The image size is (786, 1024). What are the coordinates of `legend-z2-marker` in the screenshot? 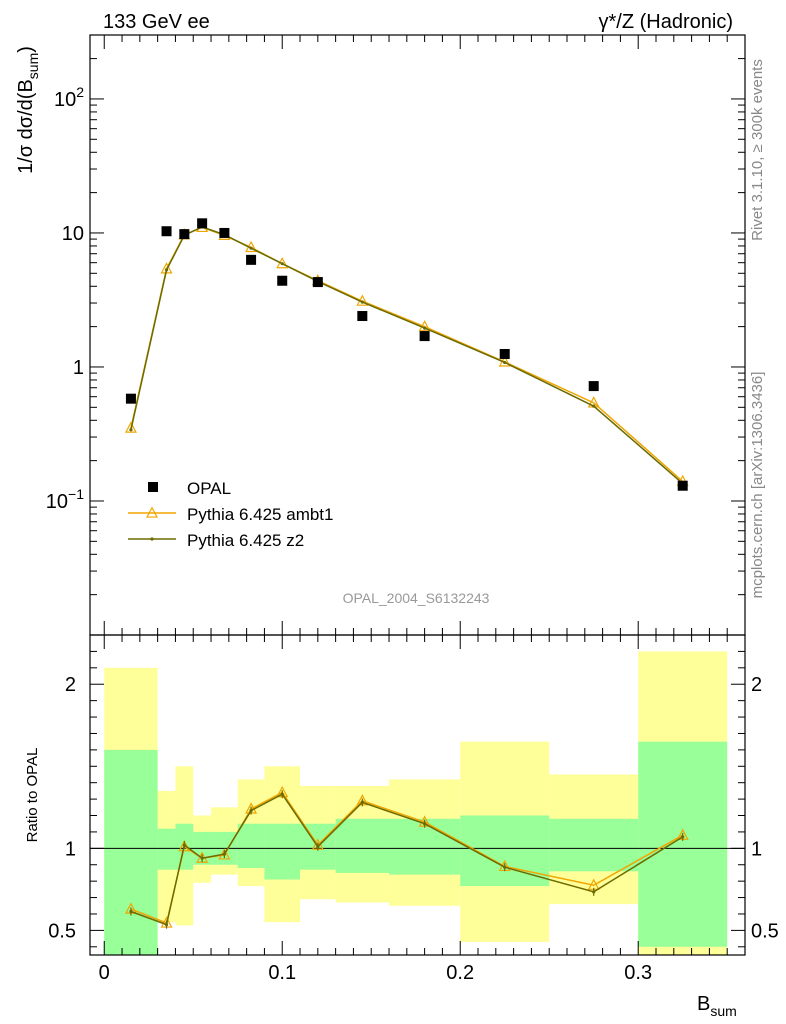 It's located at (152, 539).